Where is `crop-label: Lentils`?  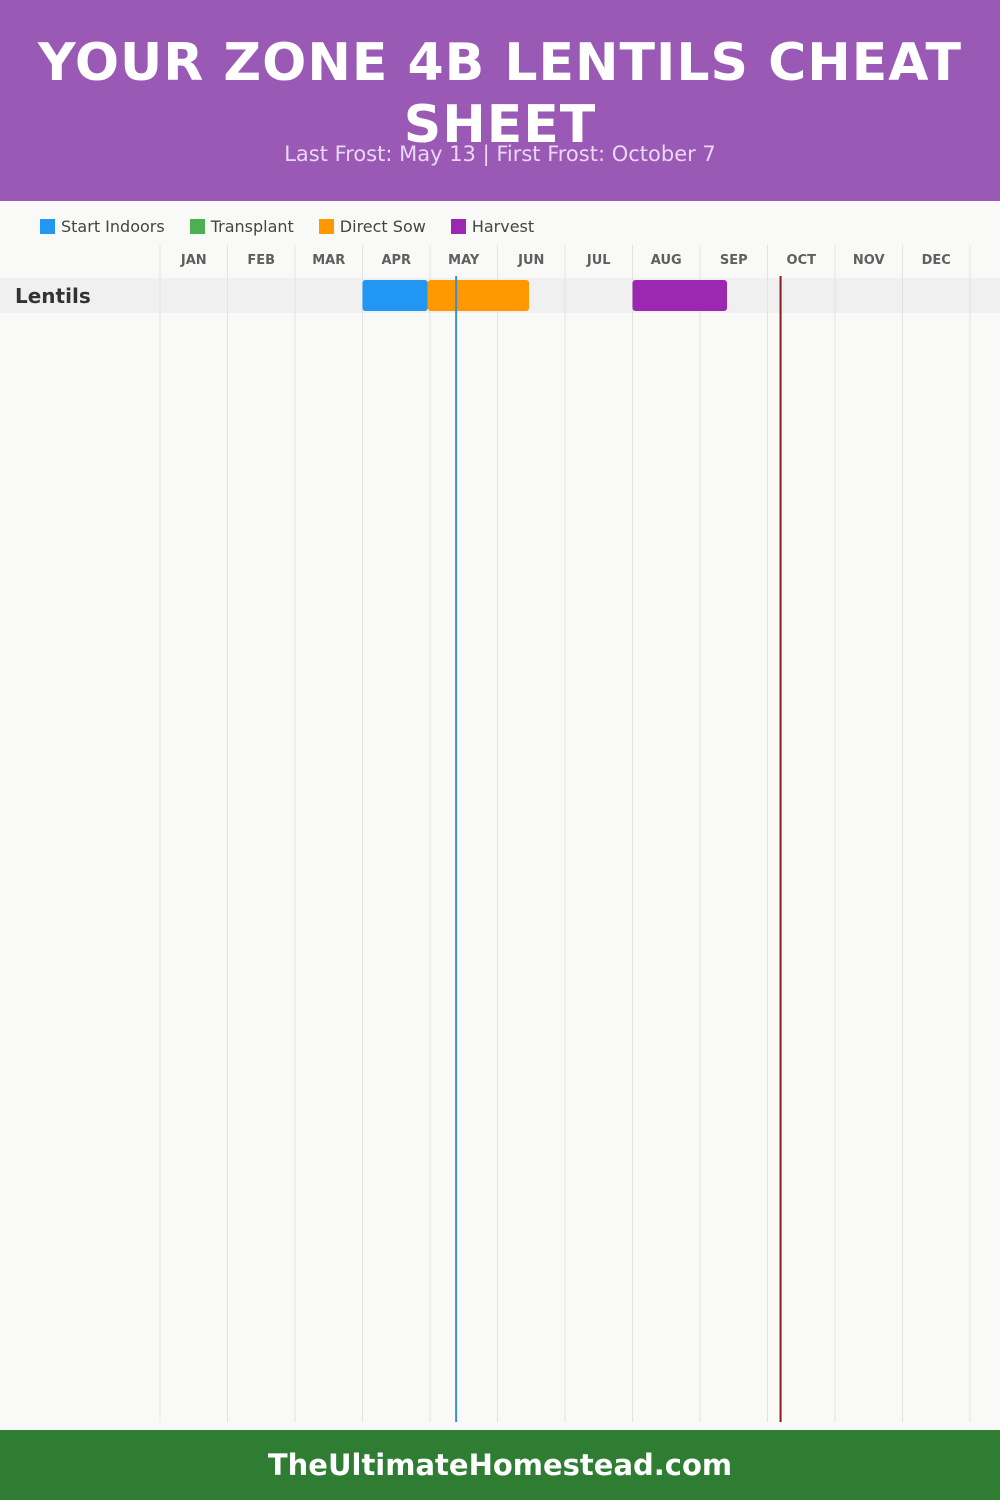
crop-label: Lentils is located at coordinates (53, 296).